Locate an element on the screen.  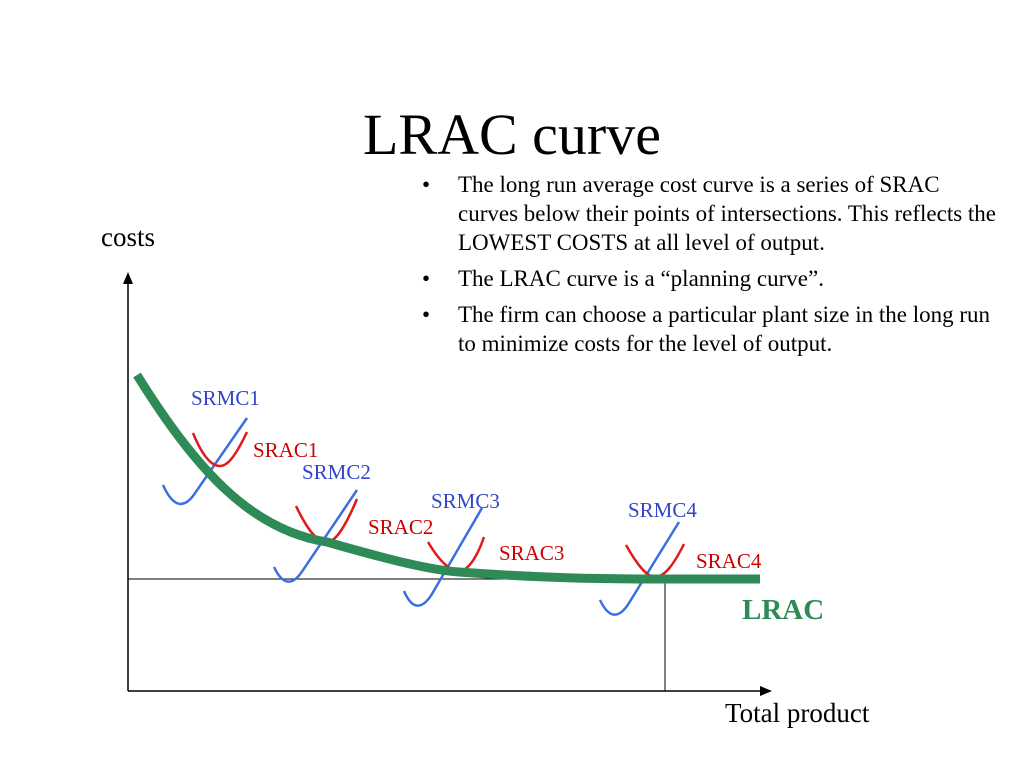
slide-title: LRAC curve is located at coordinates (512, 134).